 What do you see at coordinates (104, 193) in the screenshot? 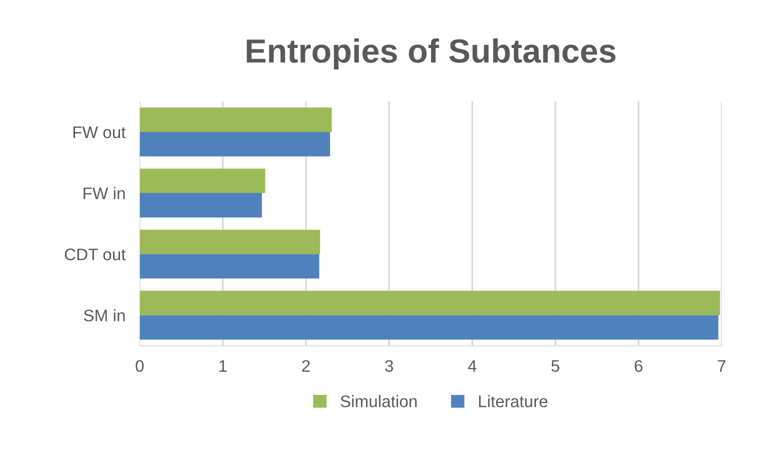
I see `y-tick-label: FW in` at bounding box center [104, 193].